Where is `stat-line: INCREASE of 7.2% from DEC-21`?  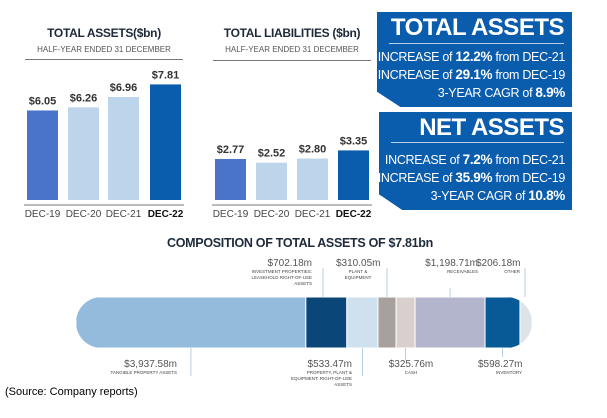
stat-line: INCREASE of 7.2% from DEC-21 is located at coordinates (474, 159).